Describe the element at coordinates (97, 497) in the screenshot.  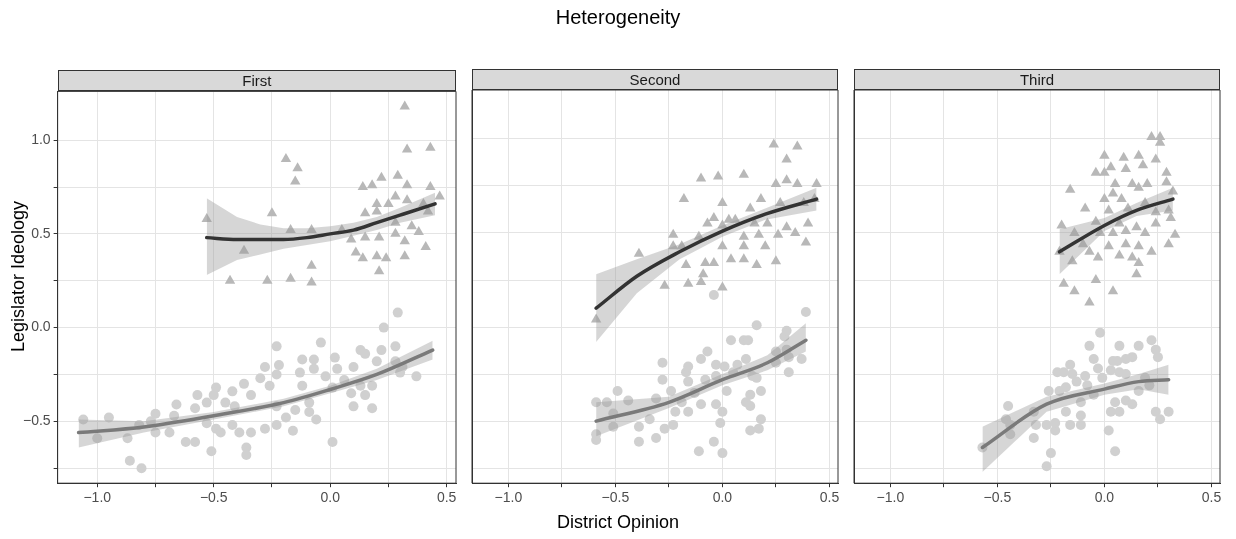
I see `x-tick-label: −1.0` at that location.